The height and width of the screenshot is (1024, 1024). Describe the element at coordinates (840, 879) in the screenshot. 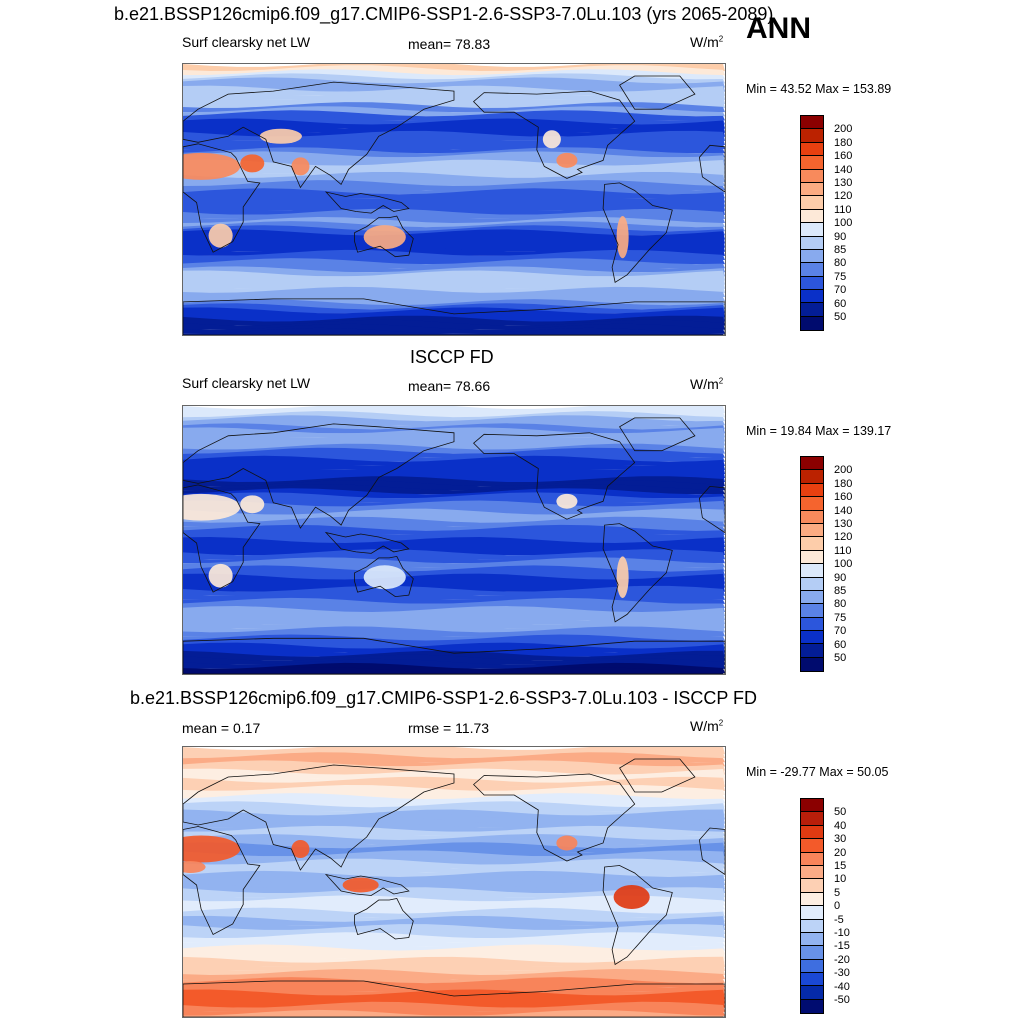

I see `colorbar-tick-label: 10` at that location.